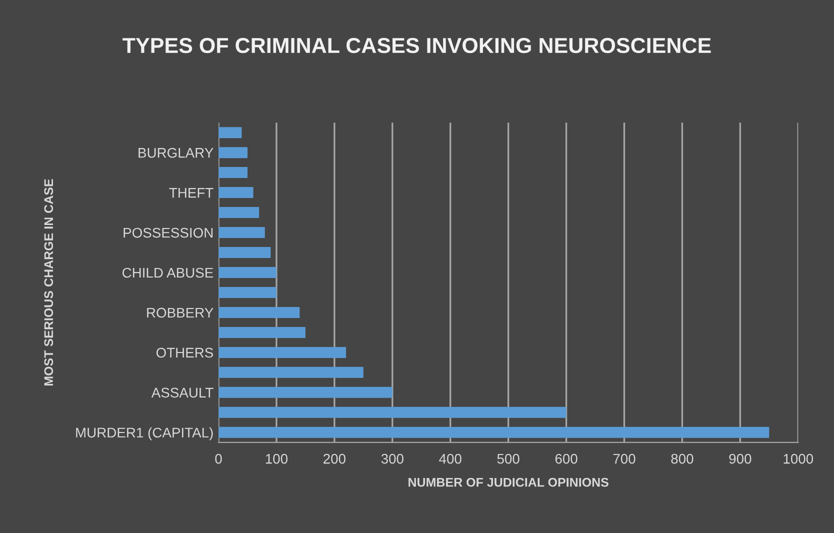 Image resolution: width=834 pixels, height=533 pixels. I want to click on chart-title: TYPES OF CRIMINAL CASES INVOKING NEUROSCIENCE, so click(416, 46).